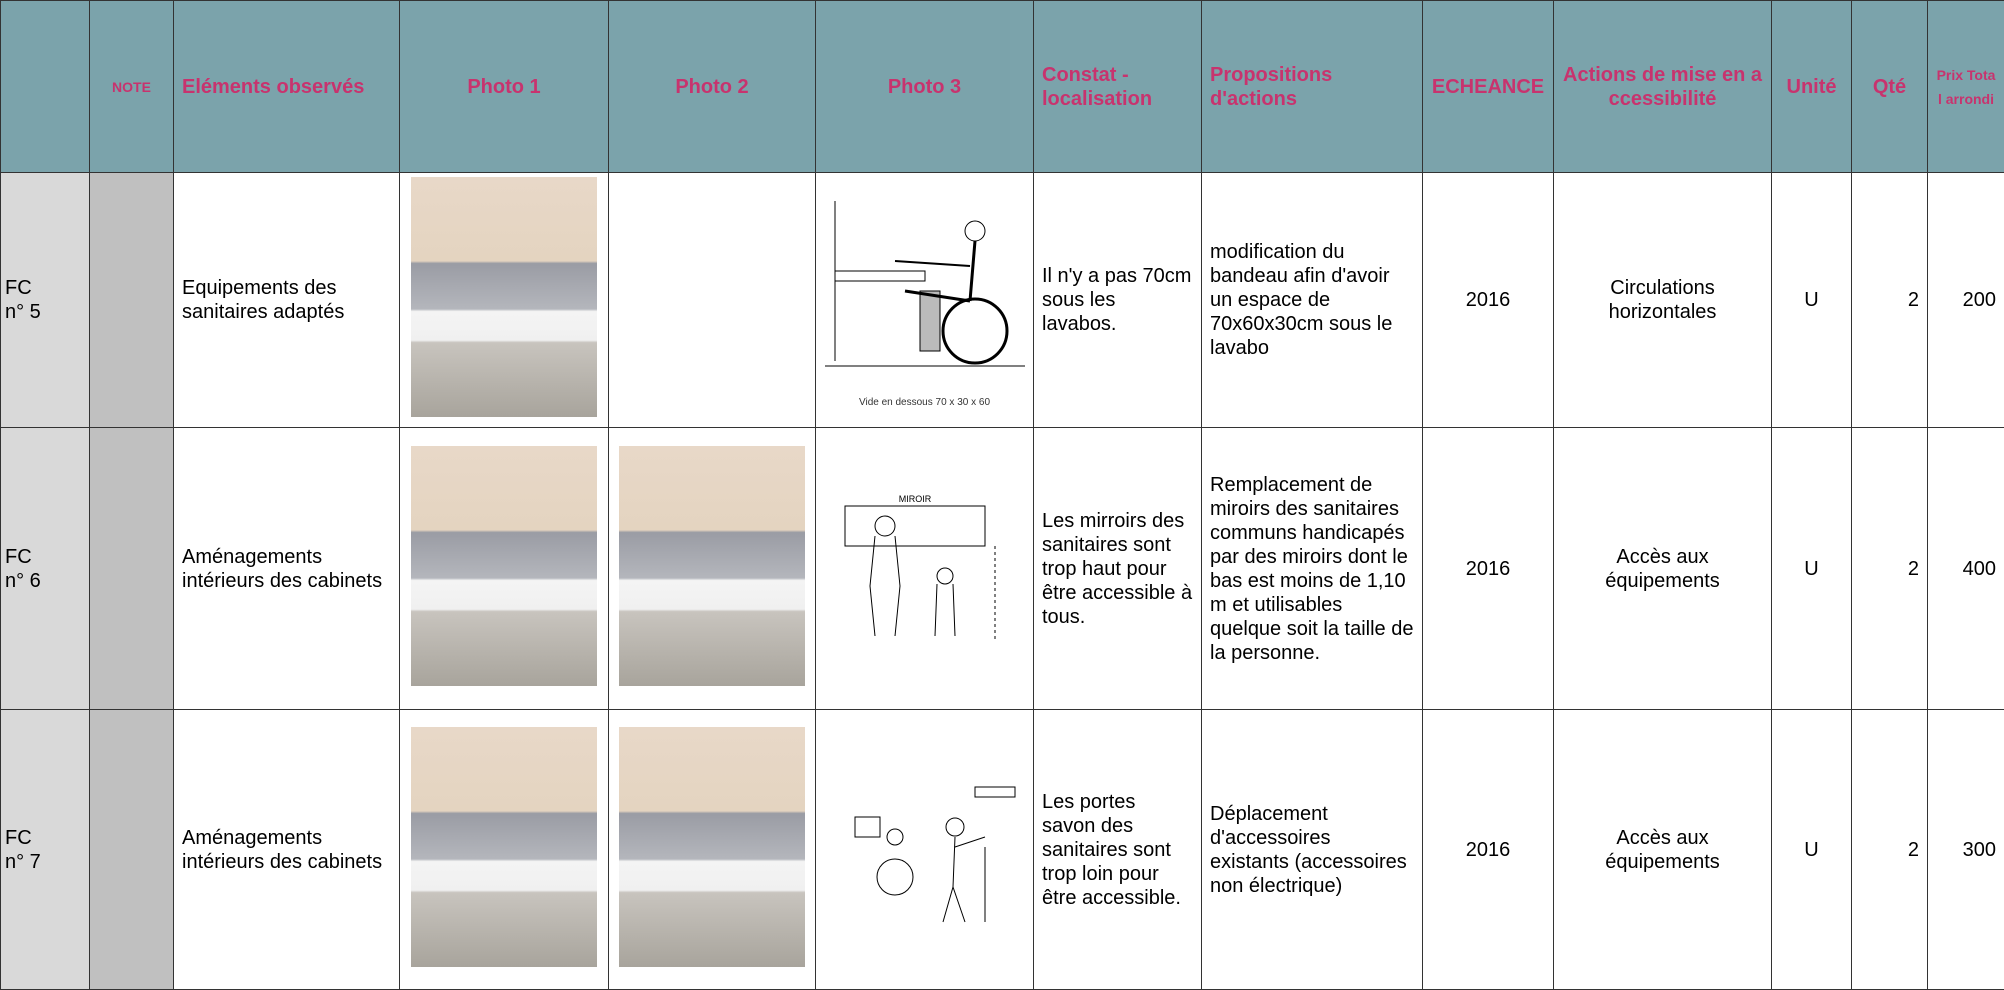 Image resolution: width=2004 pixels, height=990 pixels. I want to click on header-cell: ECHEANCE, so click(1488, 86).